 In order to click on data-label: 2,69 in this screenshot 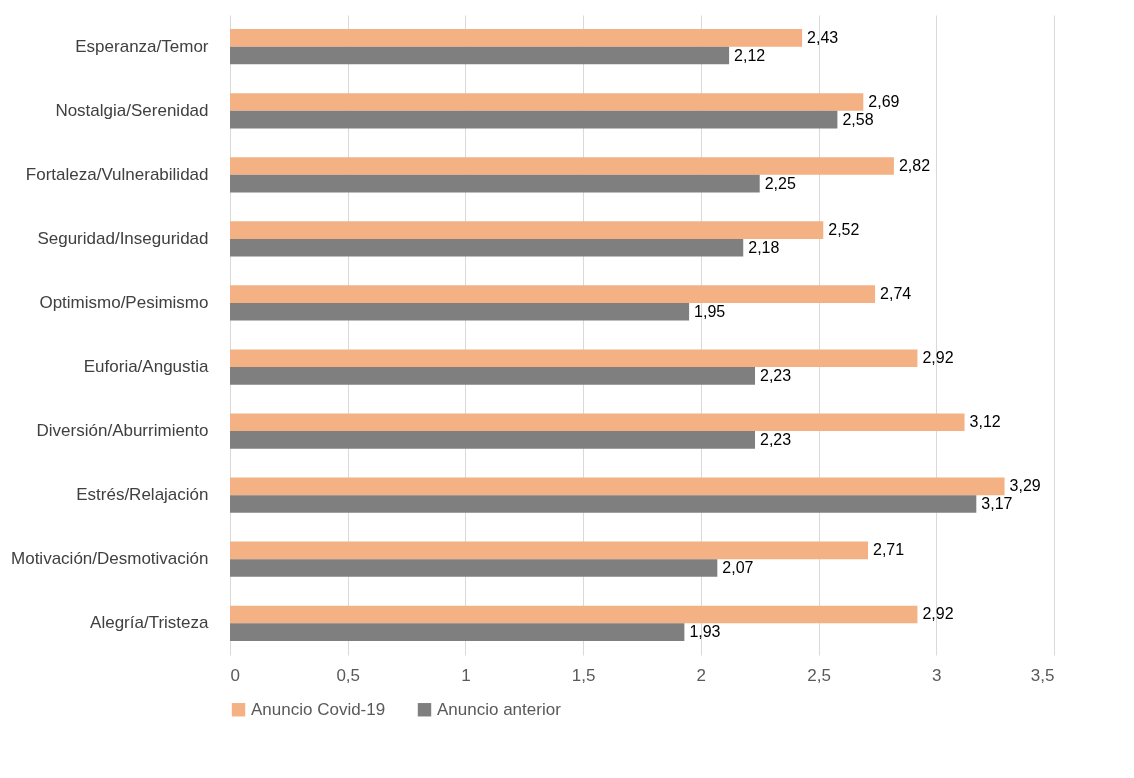, I will do `click(884, 101)`.